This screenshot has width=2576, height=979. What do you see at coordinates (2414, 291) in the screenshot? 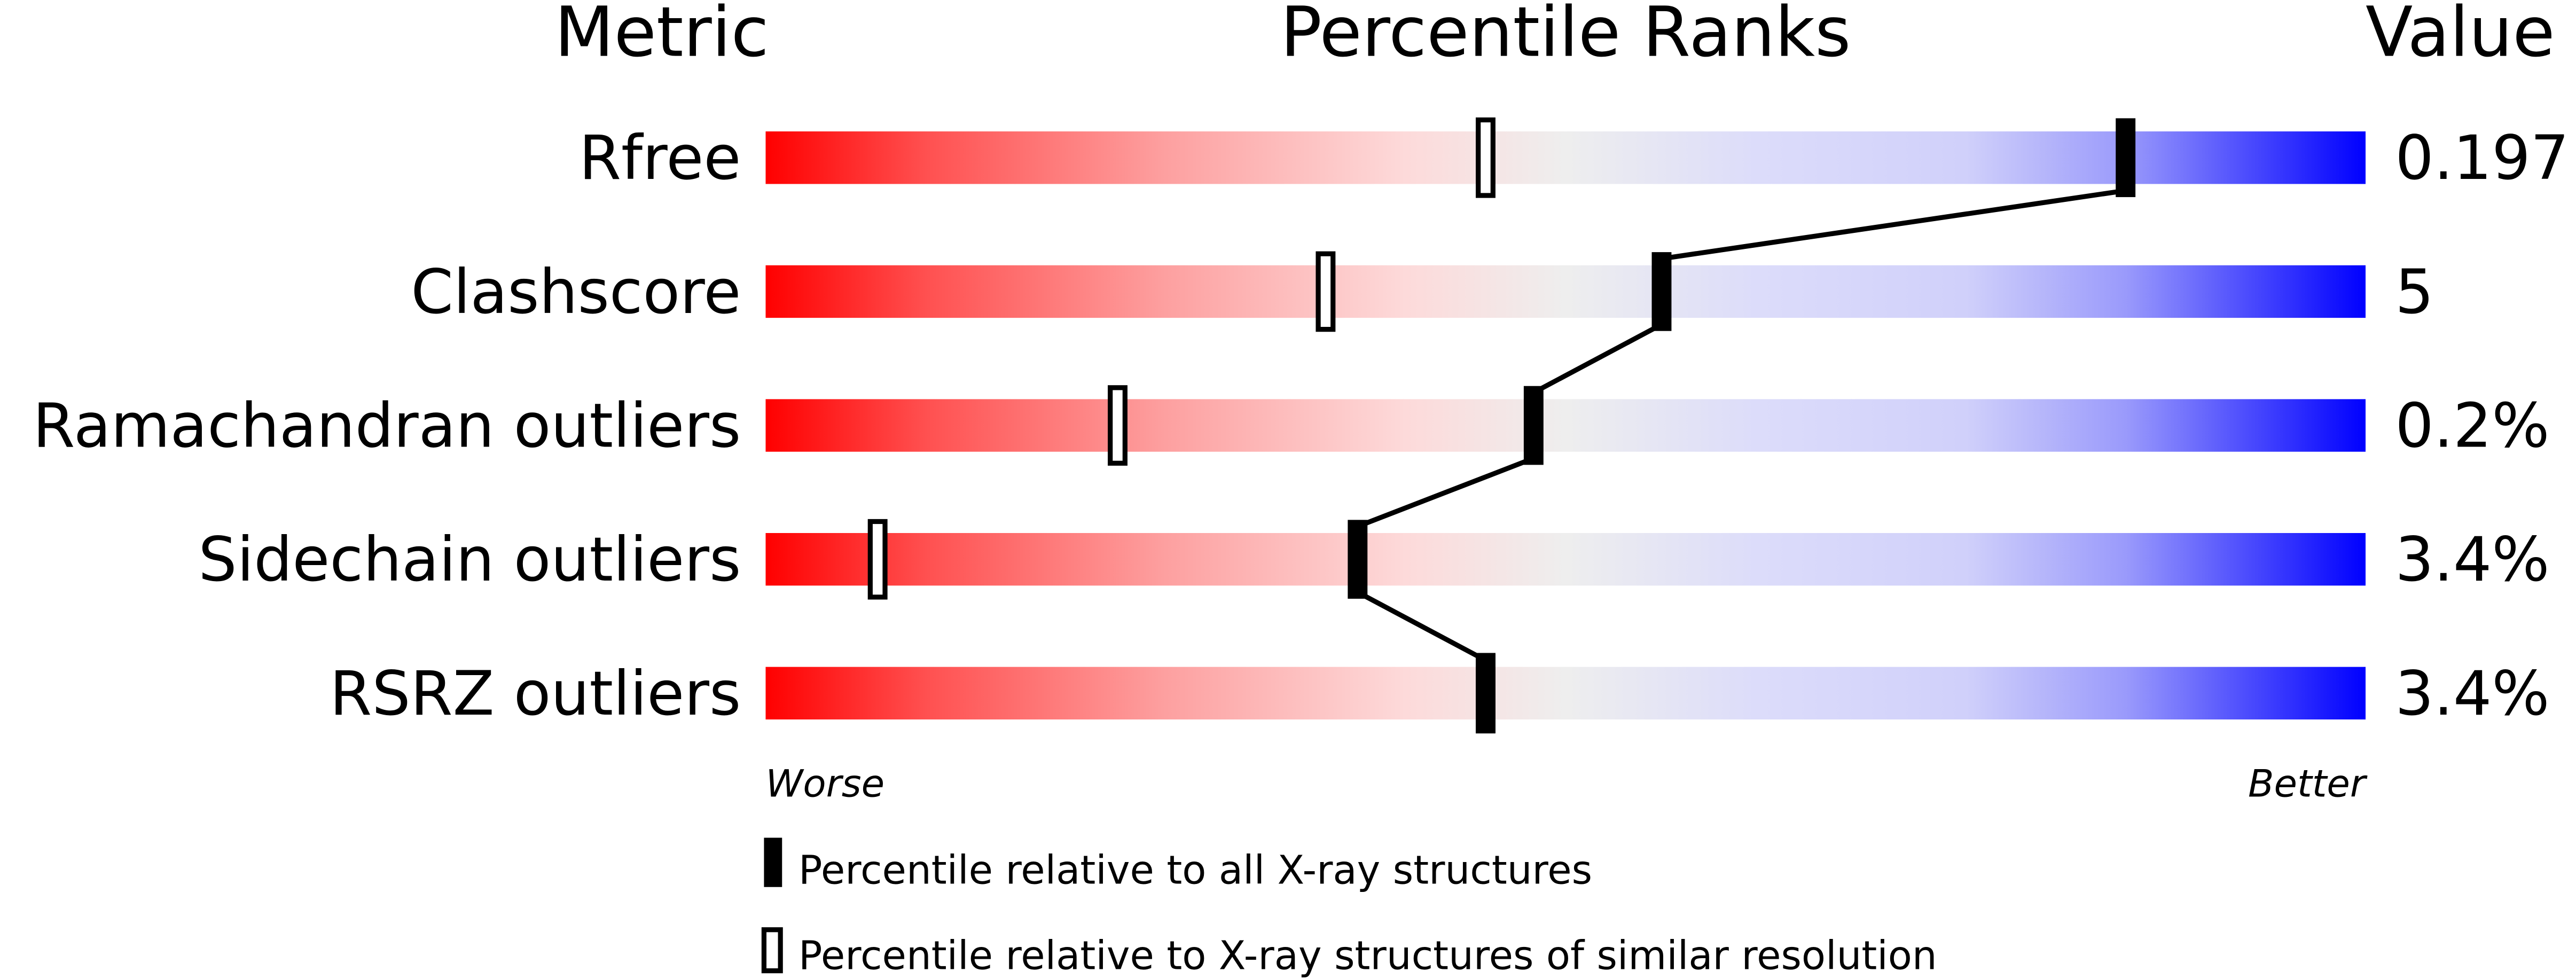
I see `metric-value: 5` at bounding box center [2414, 291].